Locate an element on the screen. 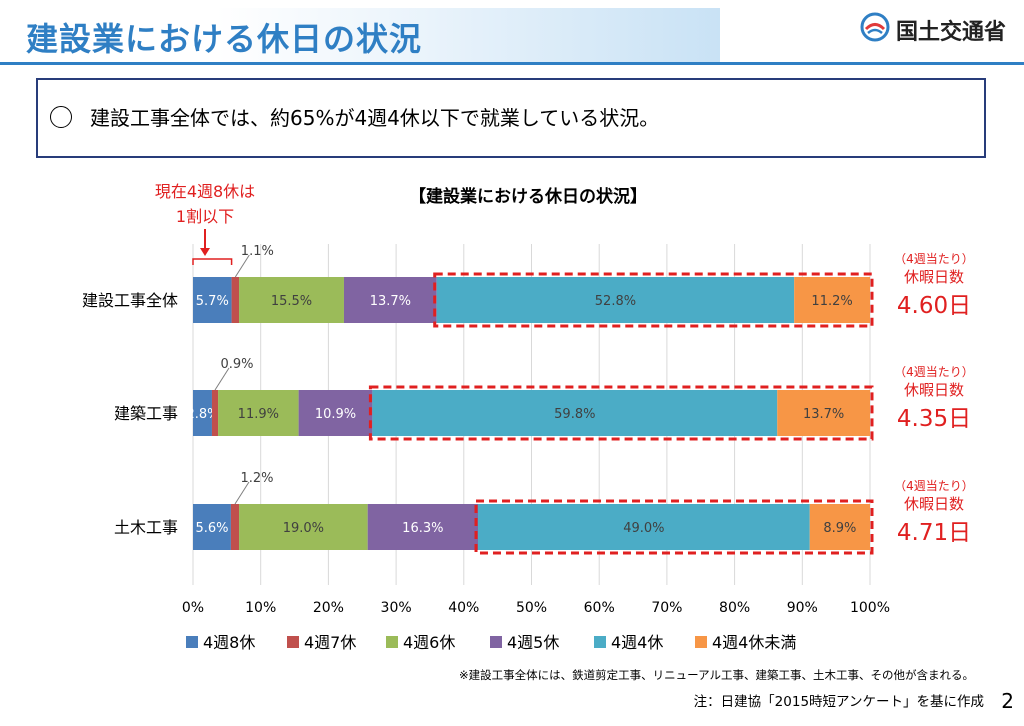 The height and width of the screenshot is (726, 1024). x-tick-label: 60% is located at coordinates (599, 608).